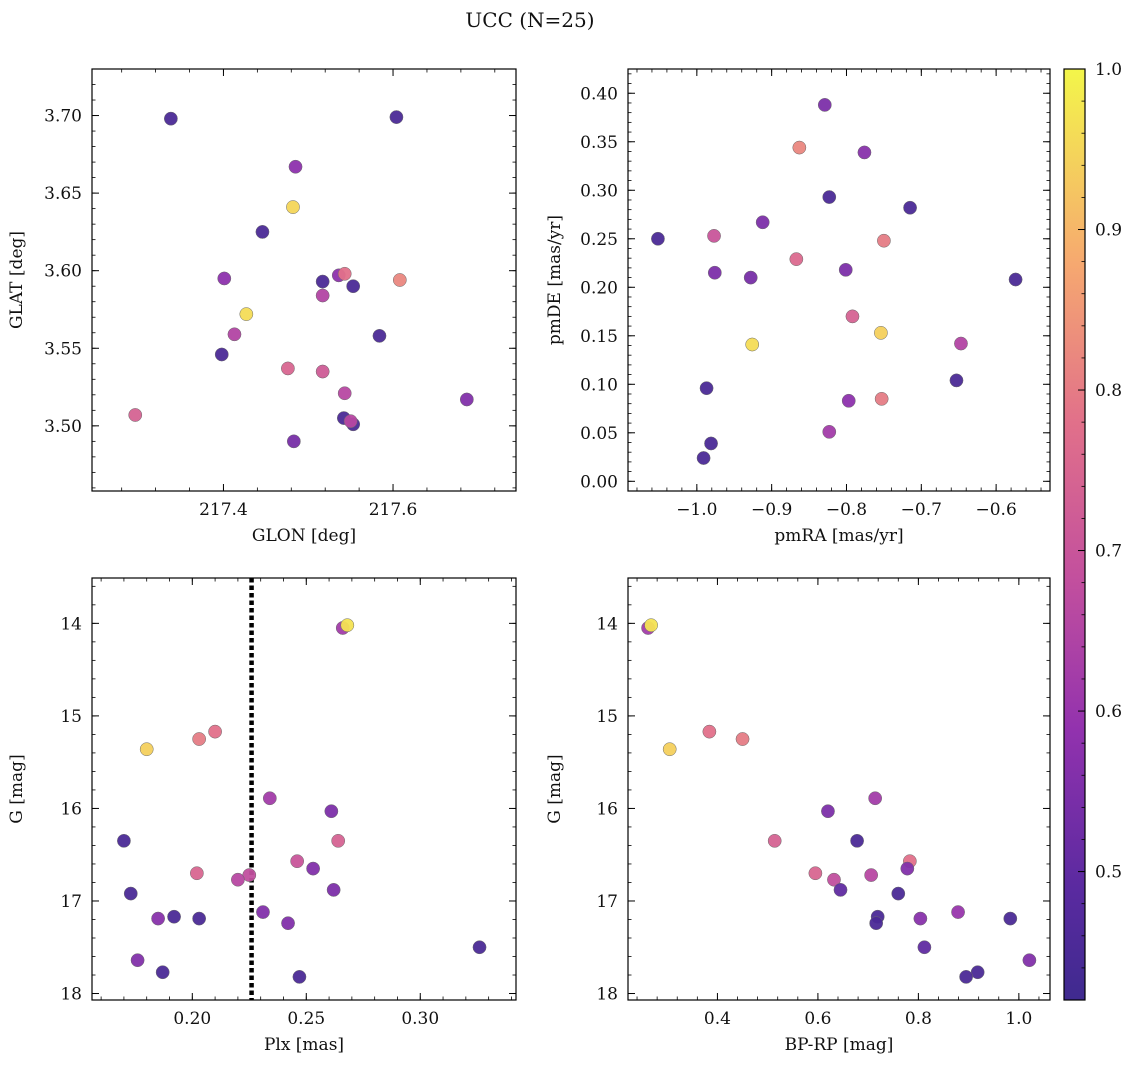 This screenshot has width=1136, height=1068. I want to click on y-tick-label: 0.20, so click(599, 288).